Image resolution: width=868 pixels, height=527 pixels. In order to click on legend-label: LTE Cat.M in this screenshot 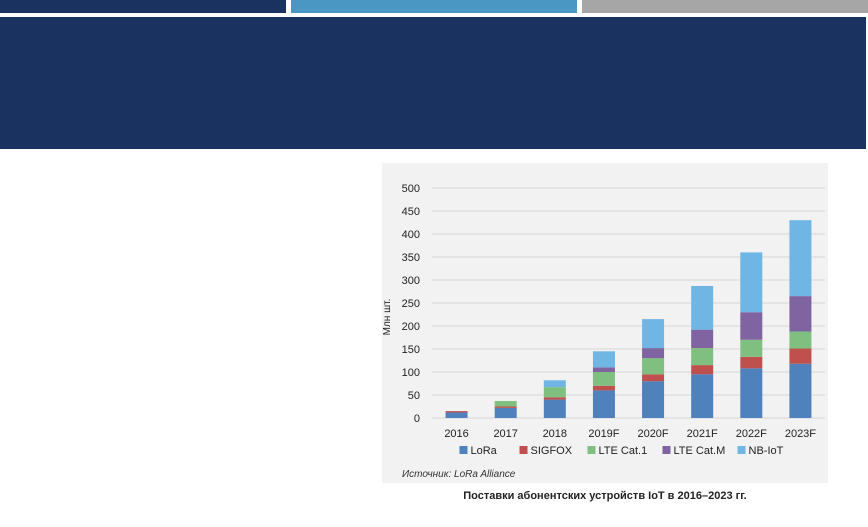, I will do `click(700, 451)`.